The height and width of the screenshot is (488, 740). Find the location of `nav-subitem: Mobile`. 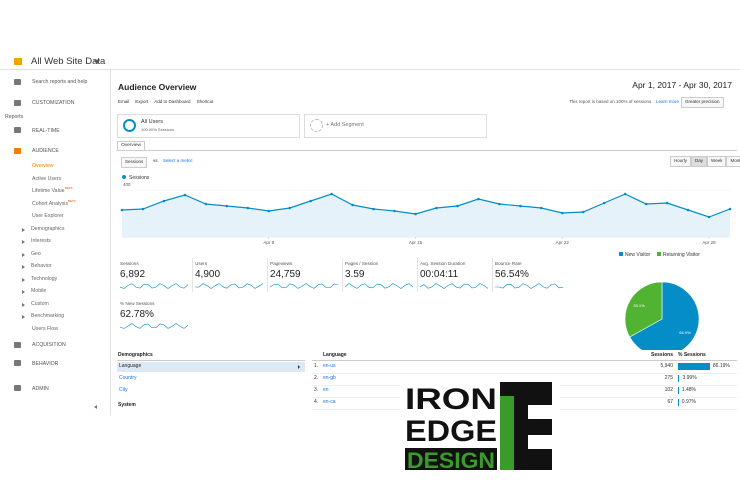

nav-subitem: Mobile is located at coordinates (39, 291).